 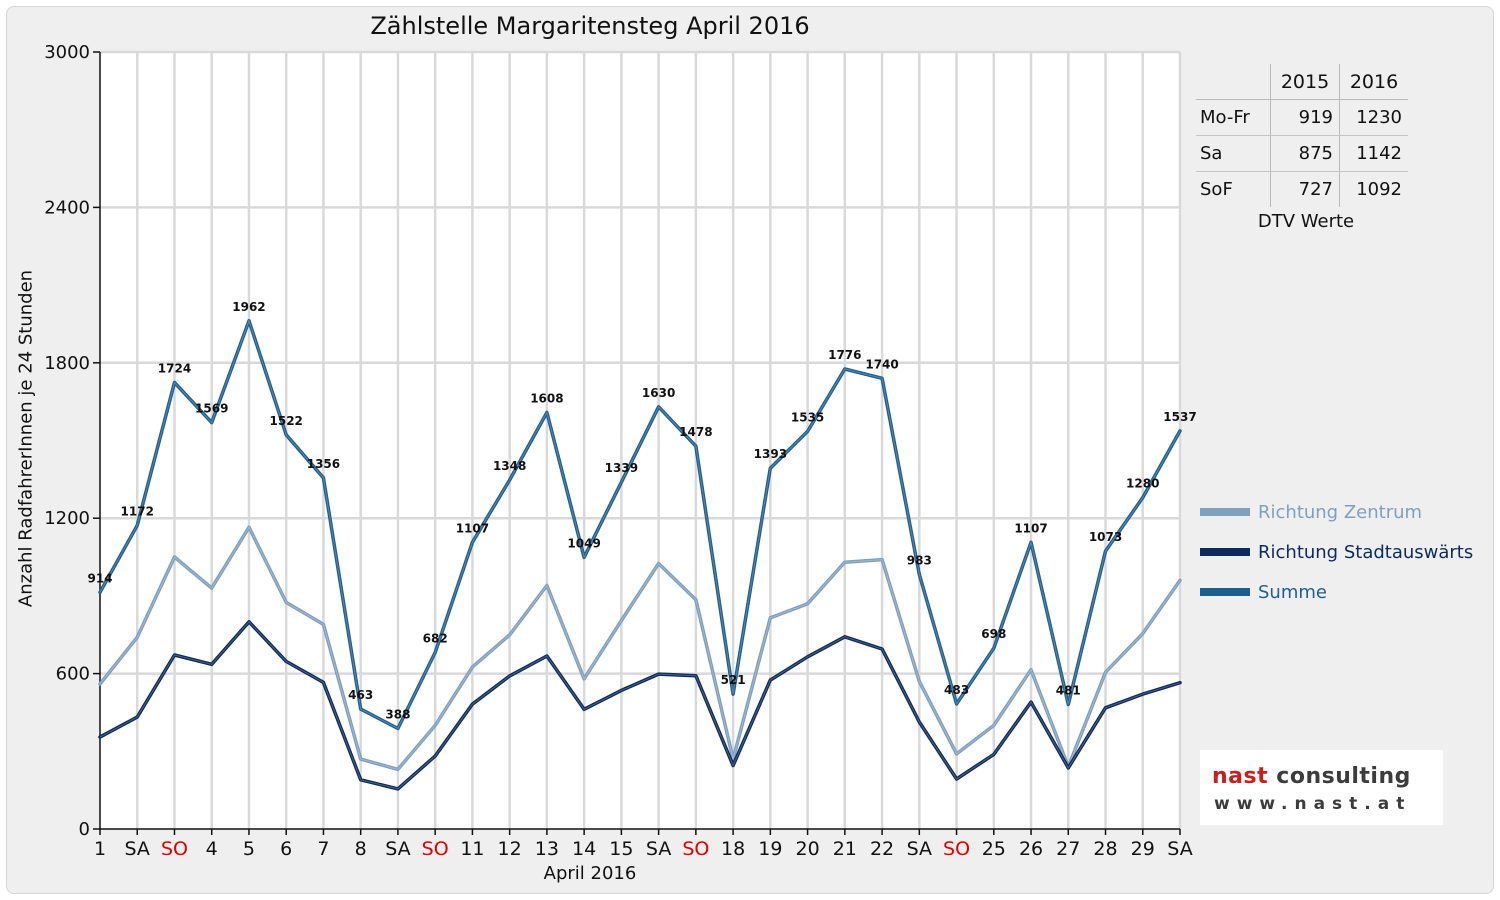 I want to click on legend-item-summe: Summe, so click(x=1336, y=592).